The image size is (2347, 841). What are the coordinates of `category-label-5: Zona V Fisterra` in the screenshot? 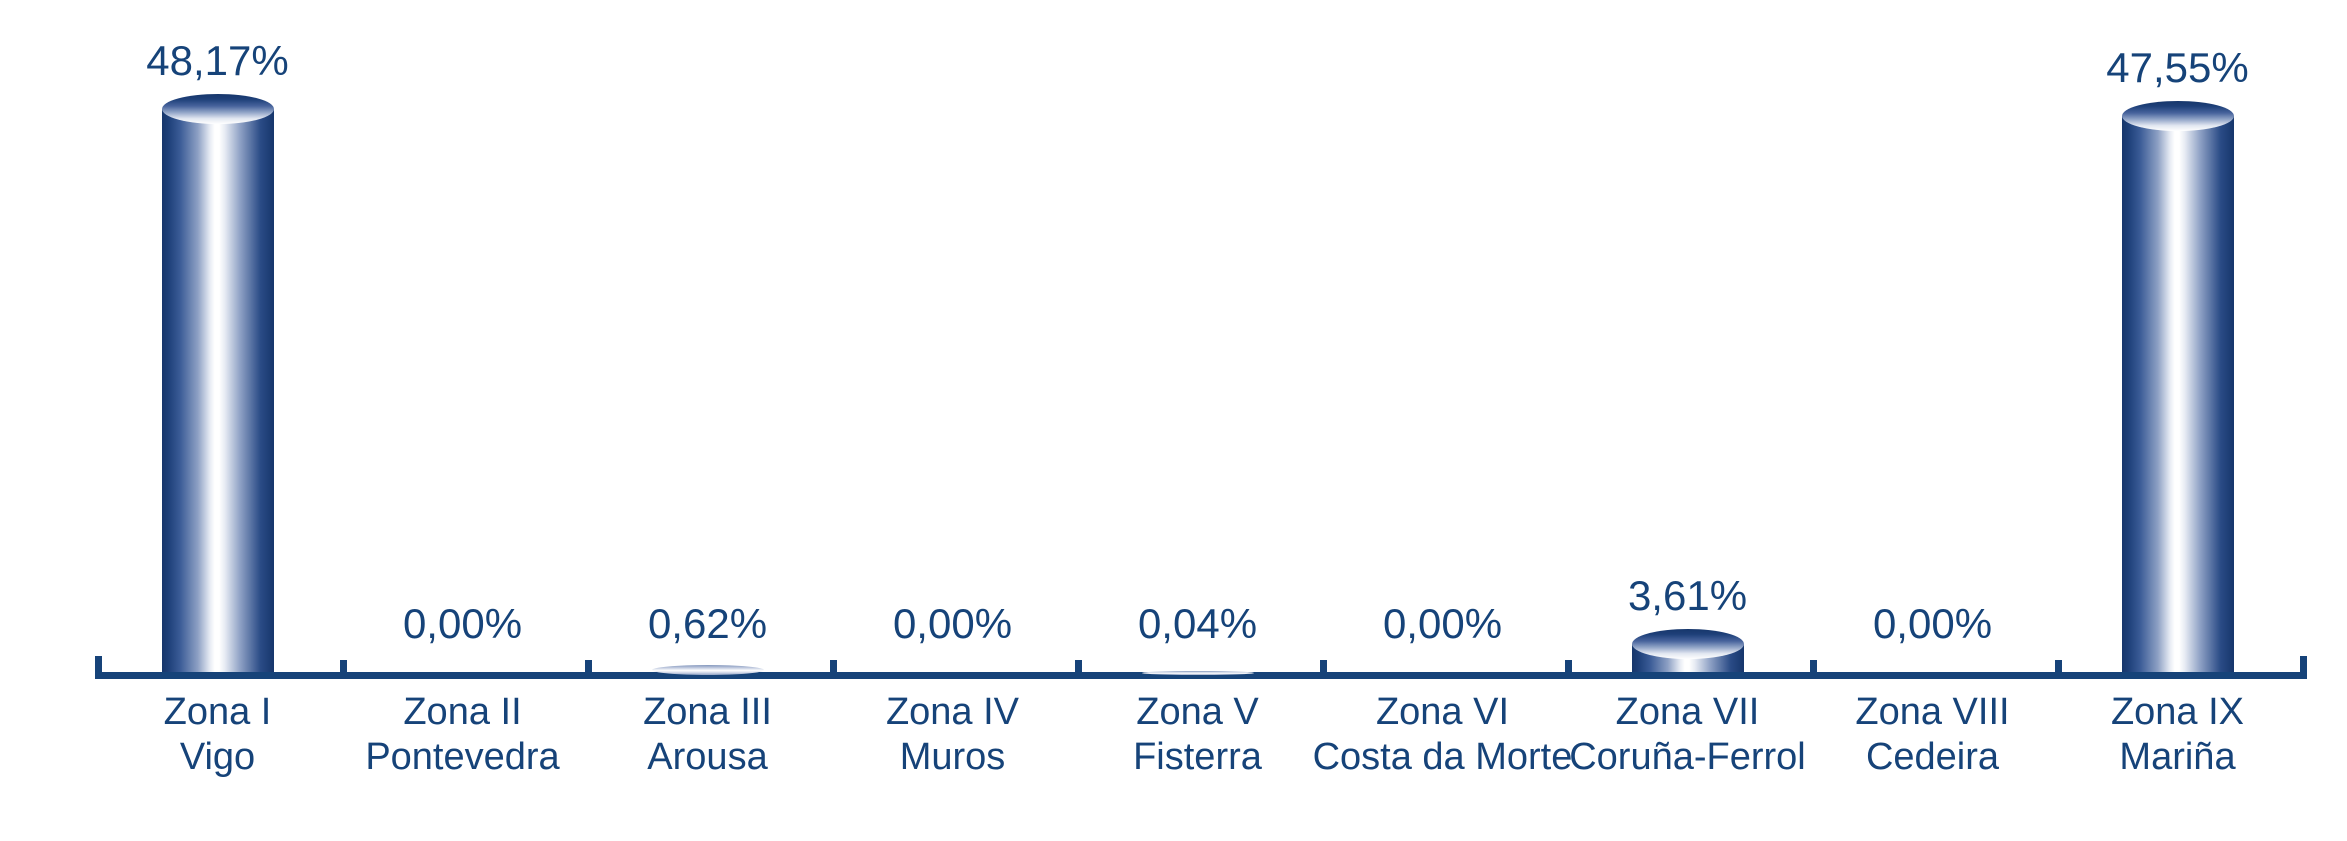 It's located at (1198, 735).